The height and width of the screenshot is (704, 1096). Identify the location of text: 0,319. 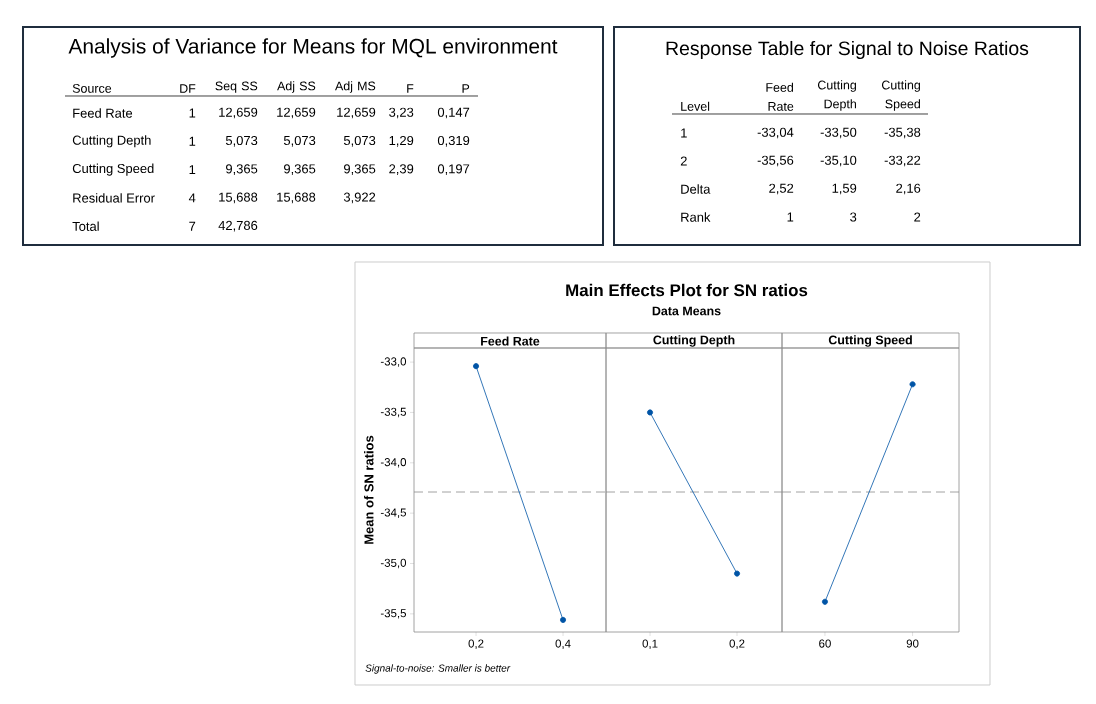
(453, 141).